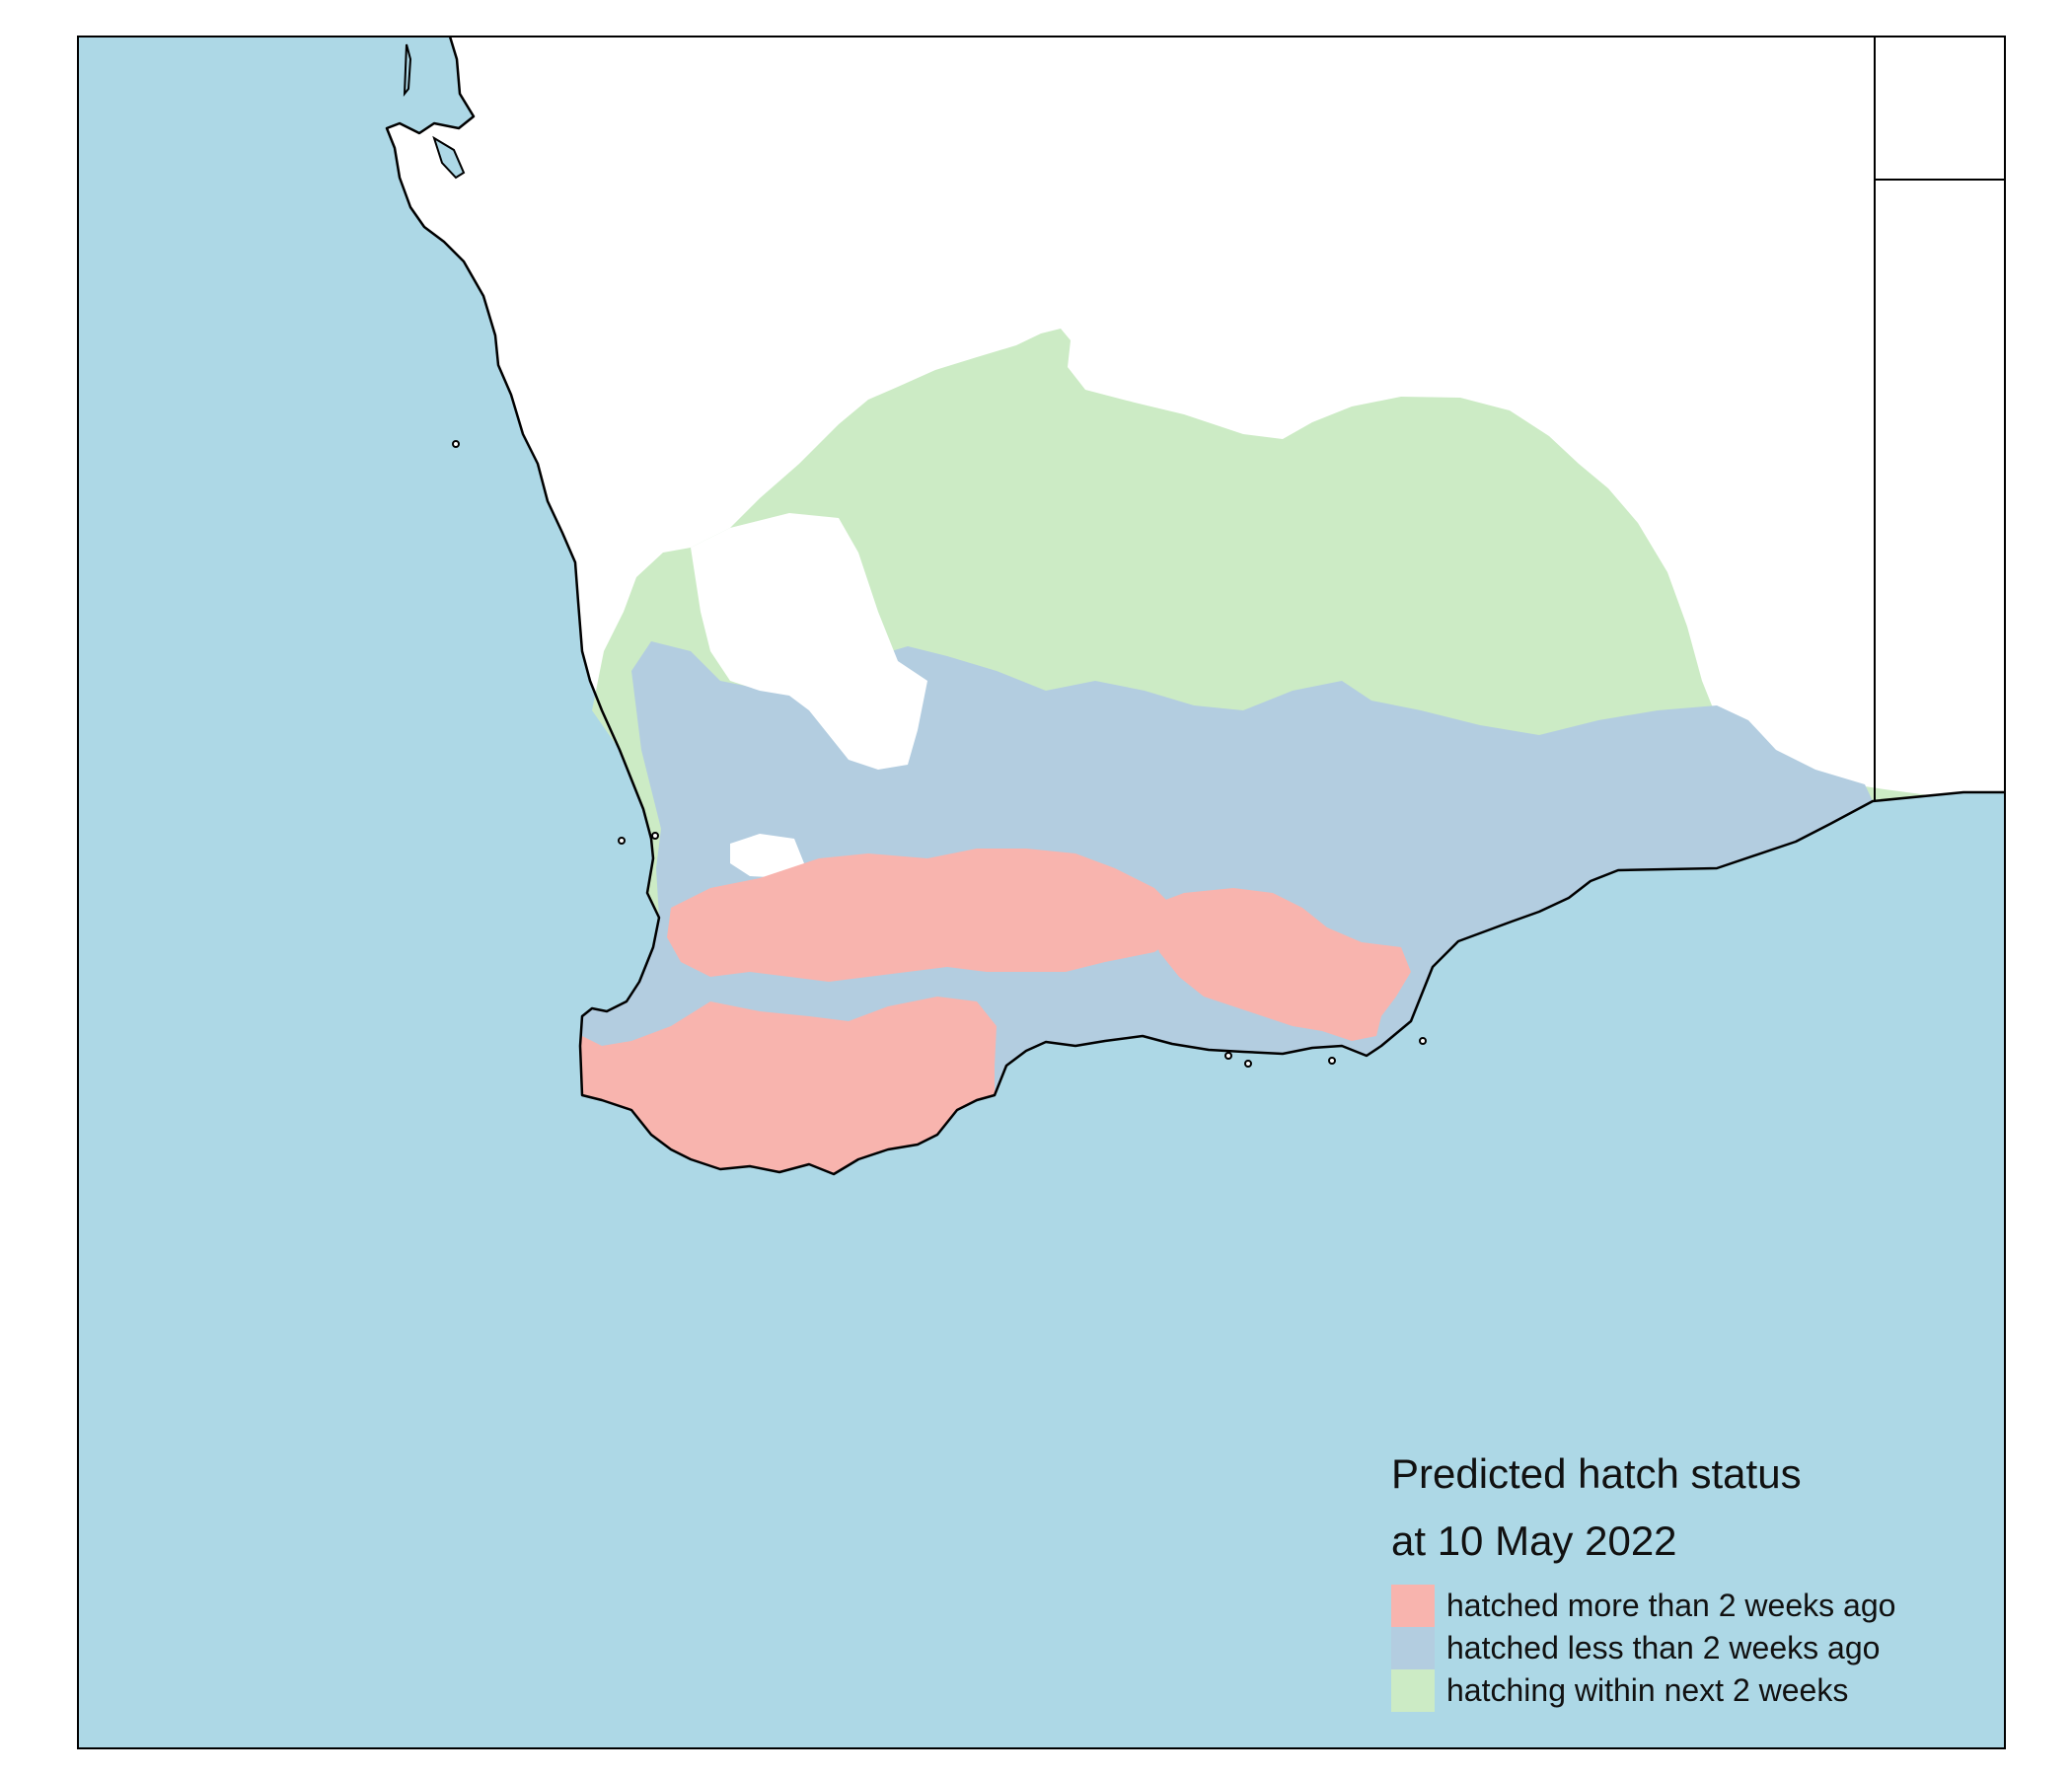 The width and height of the screenshot is (2072, 1776). I want to click on legend-item-hatched-less-than-2-weeks: hatched less than 2 weeks ago, so click(1687, 1648).